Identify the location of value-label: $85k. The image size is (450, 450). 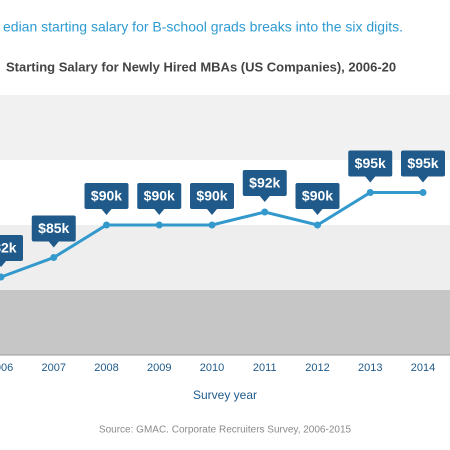
(53, 228).